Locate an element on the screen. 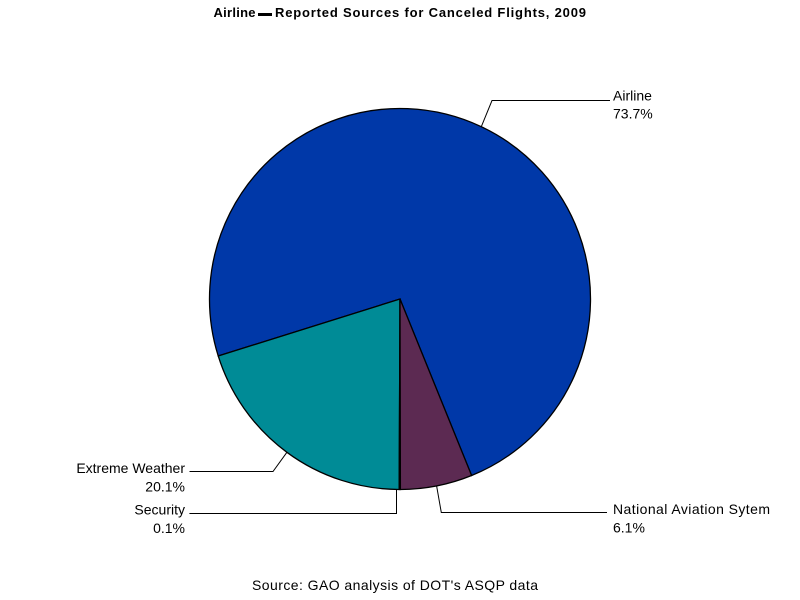 Image resolution: width=800 pixels, height=600 pixels. svg-text: 73.7% is located at coordinates (633, 114).